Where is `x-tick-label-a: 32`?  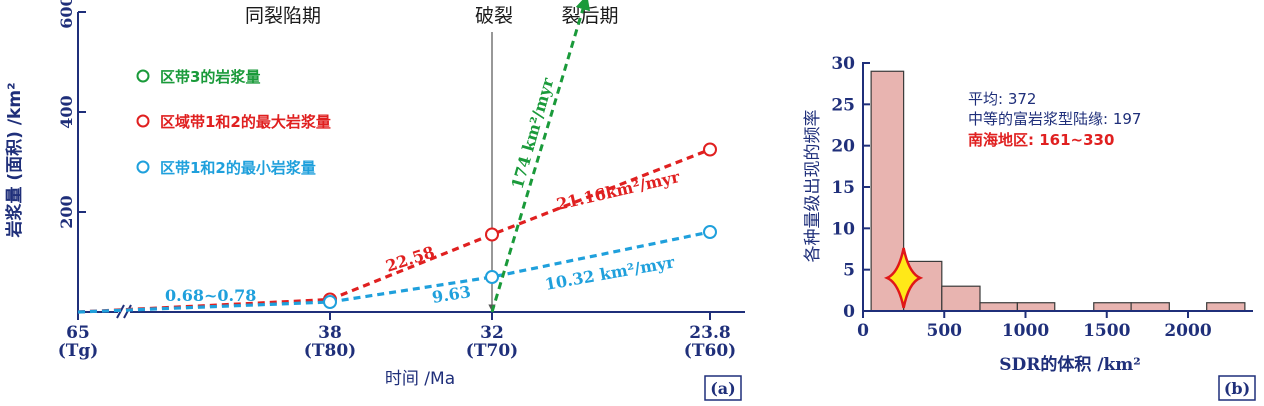
x-tick-label-a: 32 is located at coordinates (492, 333).